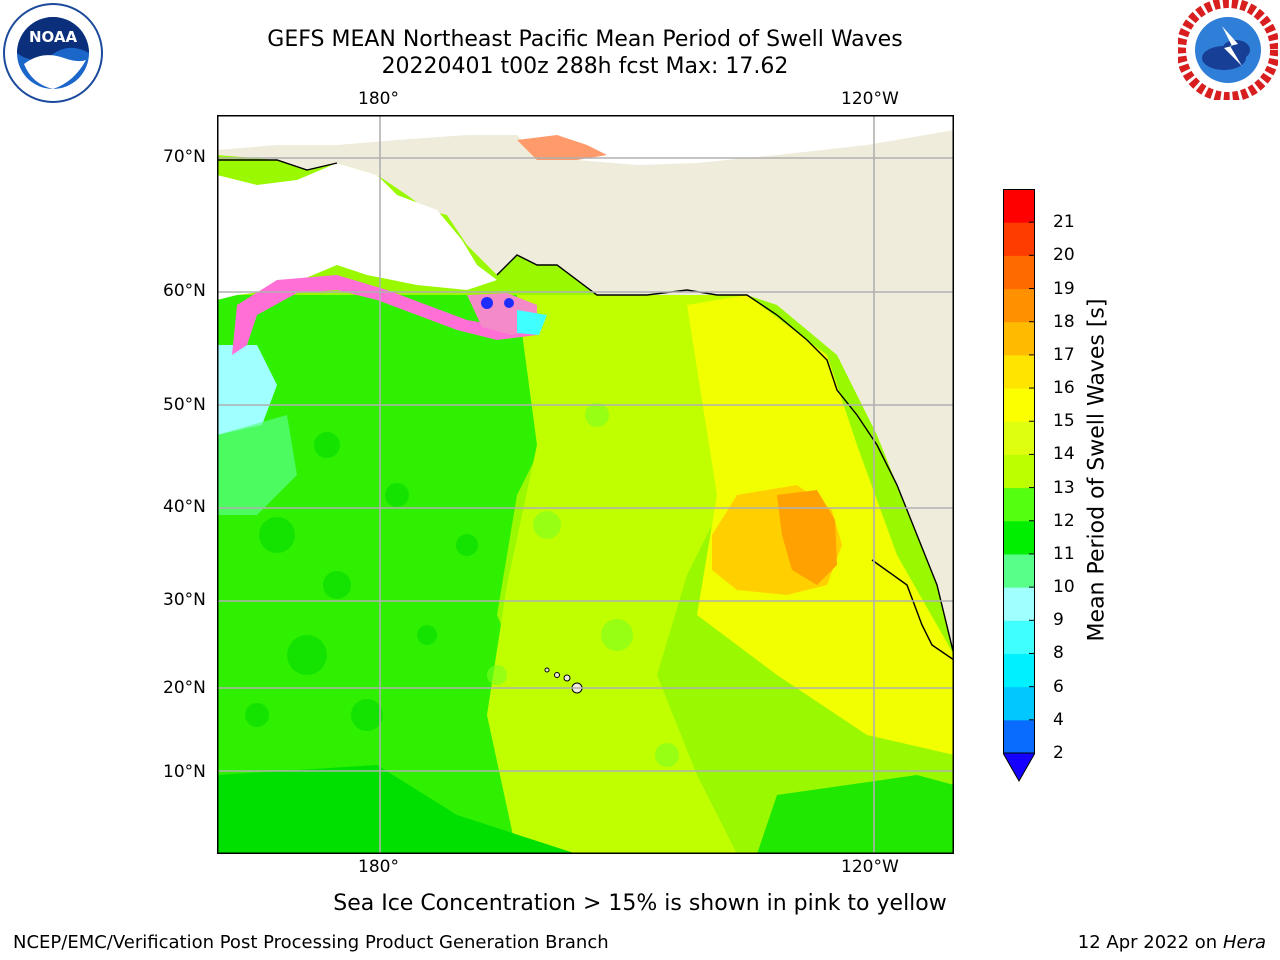 The width and height of the screenshot is (1280, 960). Describe the element at coordinates (1058, 653) in the screenshot. I see `colorbar-tick-label: 8` at that location.